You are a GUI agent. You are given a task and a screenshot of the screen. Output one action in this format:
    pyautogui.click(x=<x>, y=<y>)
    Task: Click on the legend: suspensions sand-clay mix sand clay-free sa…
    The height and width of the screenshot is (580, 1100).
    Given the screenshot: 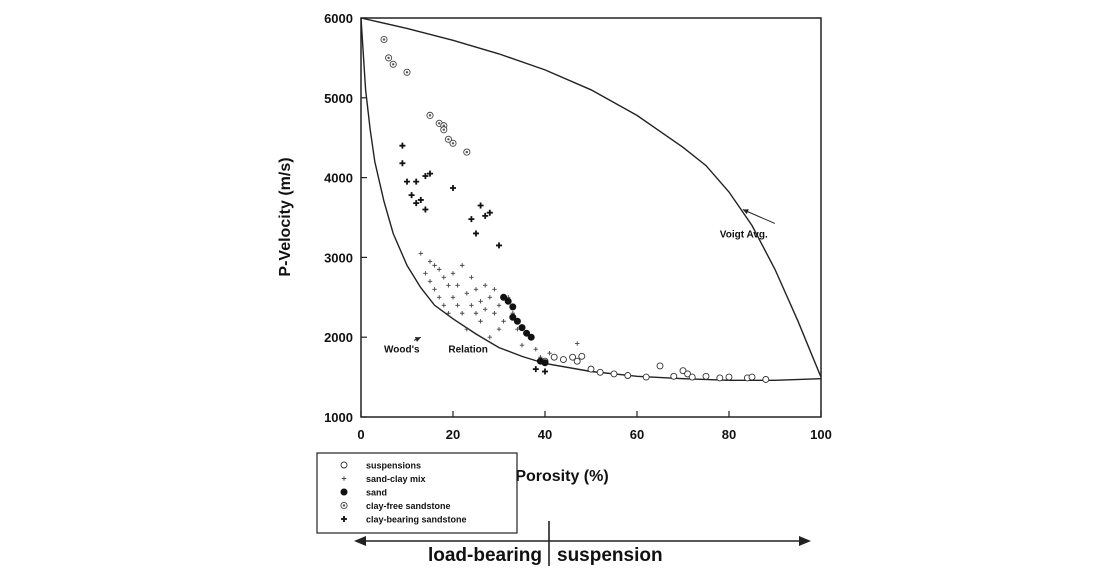 What is the action you would take?
    pyautogui.click(x=417, y=493)
    